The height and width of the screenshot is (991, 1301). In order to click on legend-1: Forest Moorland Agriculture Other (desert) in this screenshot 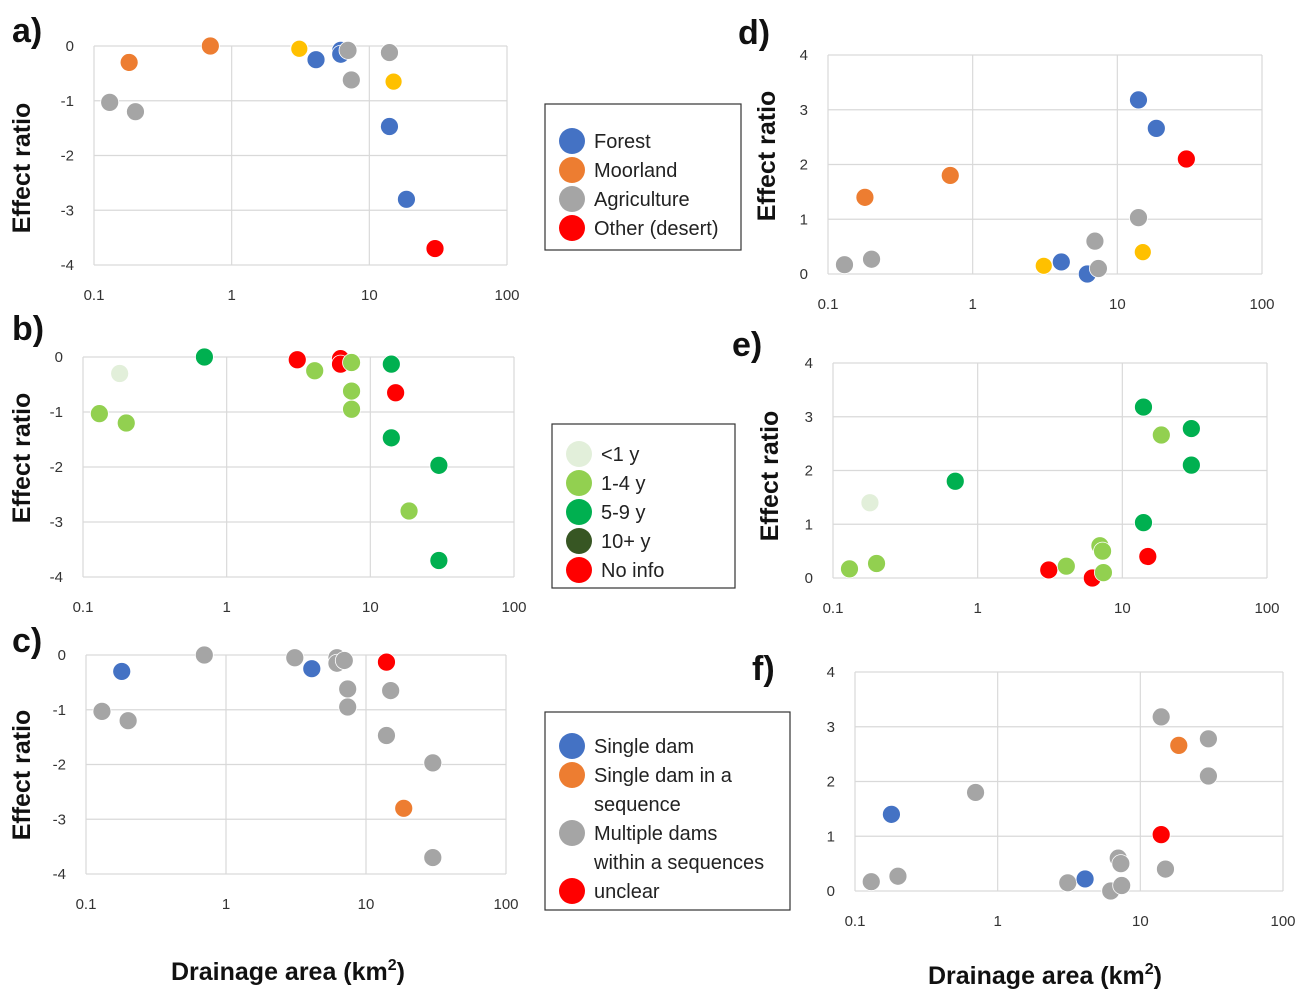, I will do `click(643, 177)`.